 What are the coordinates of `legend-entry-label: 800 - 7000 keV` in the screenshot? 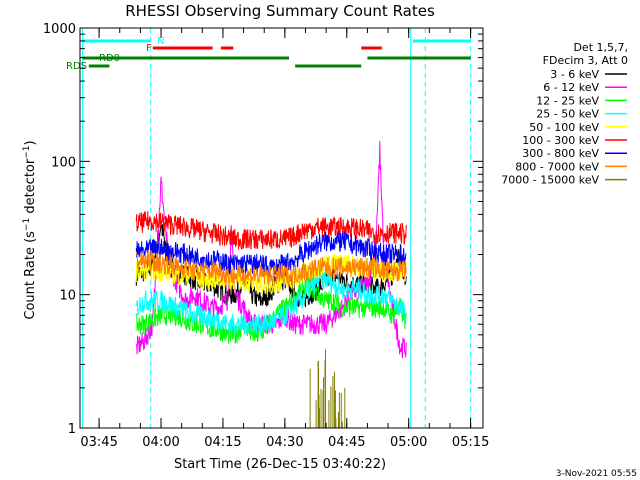 It's located at (557, 166).